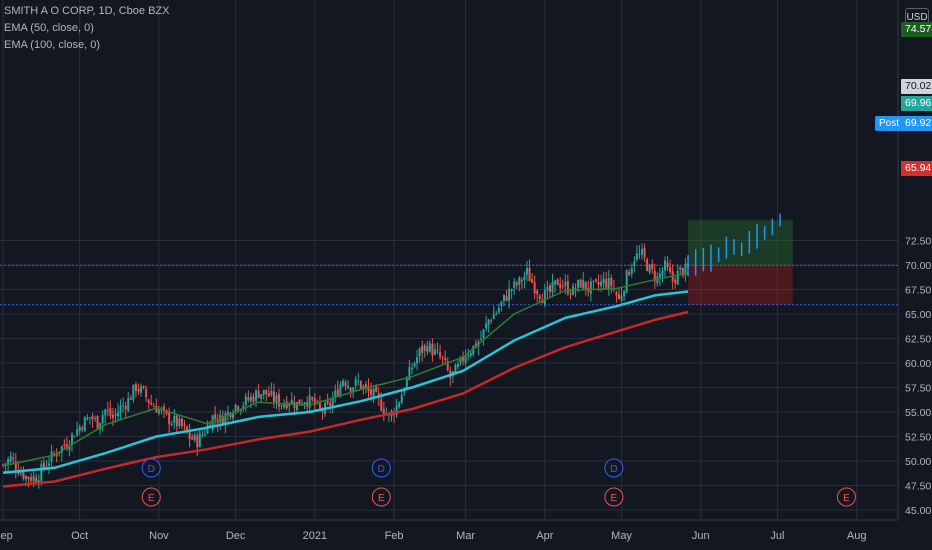 Image resolution: width=932 pixels, height=550 pixels. What do you see at coordinates (52, 45) in the screenshot?
I see `ema100-legend: EMA (100, close, 0)` at bounding box center [52, 45].